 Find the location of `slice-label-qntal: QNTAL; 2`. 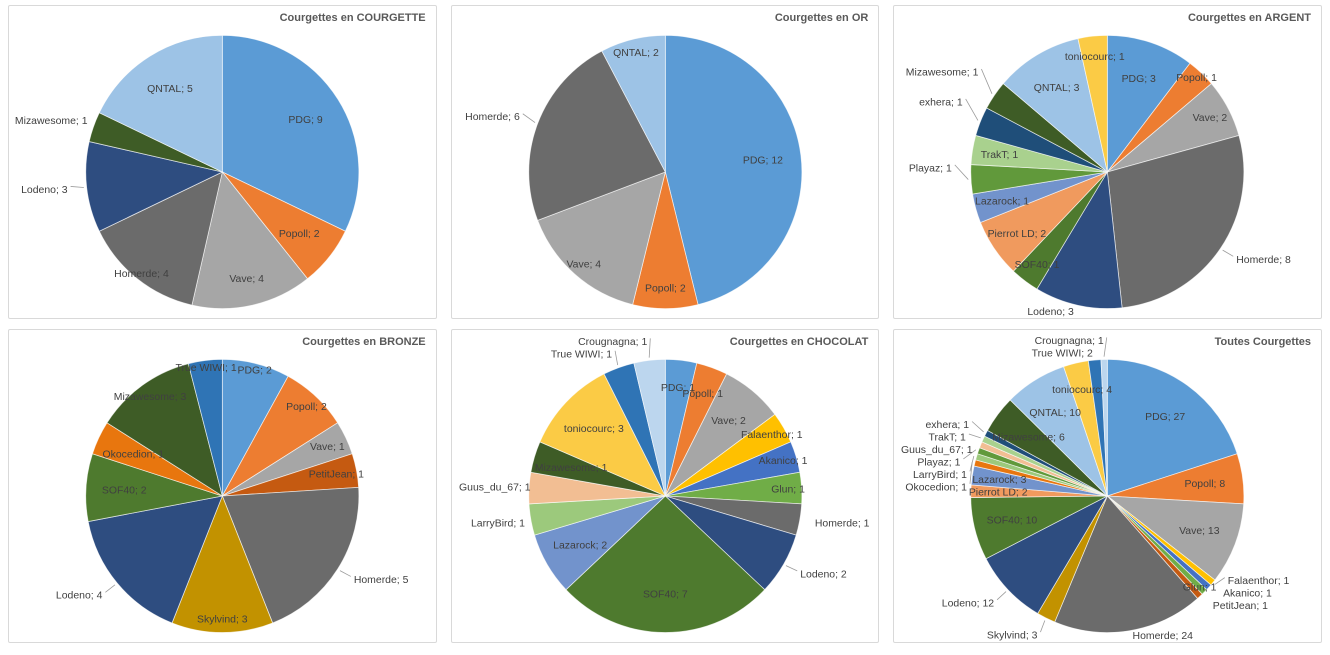

slice-label-qntal: QNTAL; 2 is located at coordinates (636, 53).